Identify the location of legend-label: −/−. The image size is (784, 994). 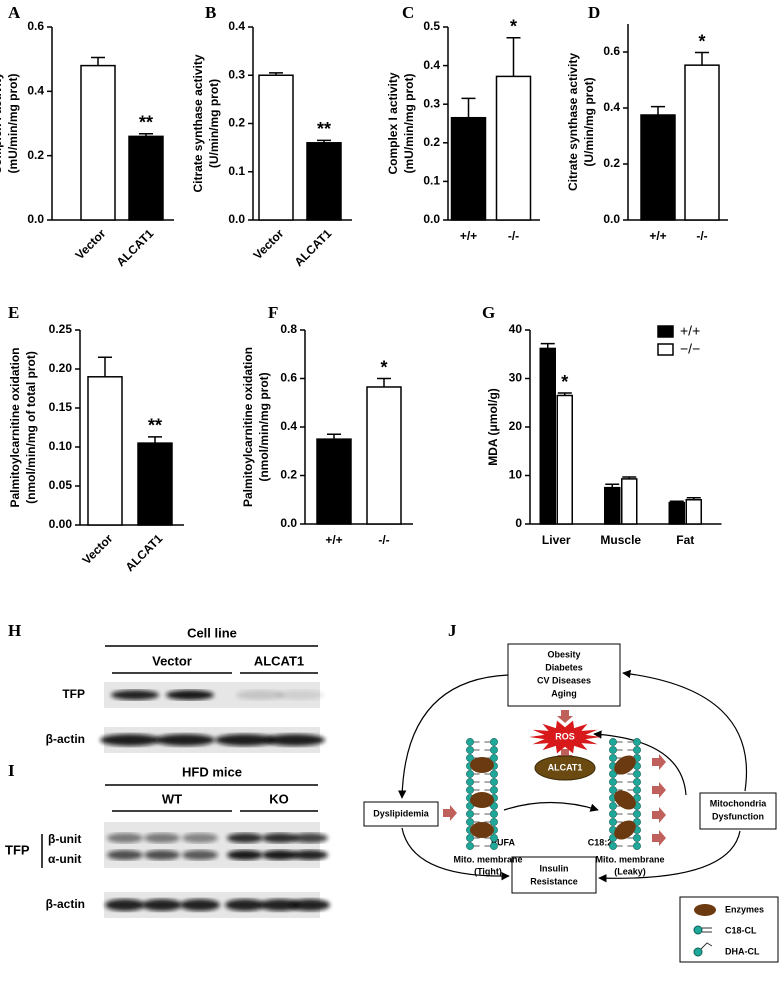
(690, 349).